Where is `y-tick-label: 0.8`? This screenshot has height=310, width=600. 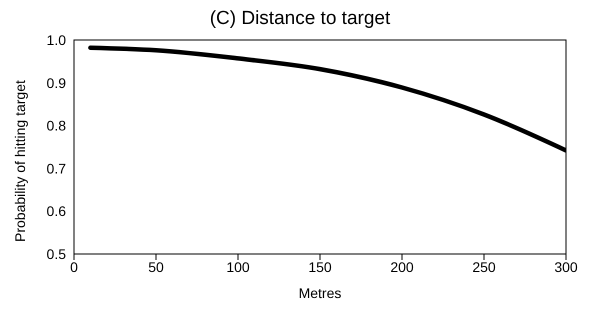 y-tick-label: 0.8 is located at coordinates (56, 126).